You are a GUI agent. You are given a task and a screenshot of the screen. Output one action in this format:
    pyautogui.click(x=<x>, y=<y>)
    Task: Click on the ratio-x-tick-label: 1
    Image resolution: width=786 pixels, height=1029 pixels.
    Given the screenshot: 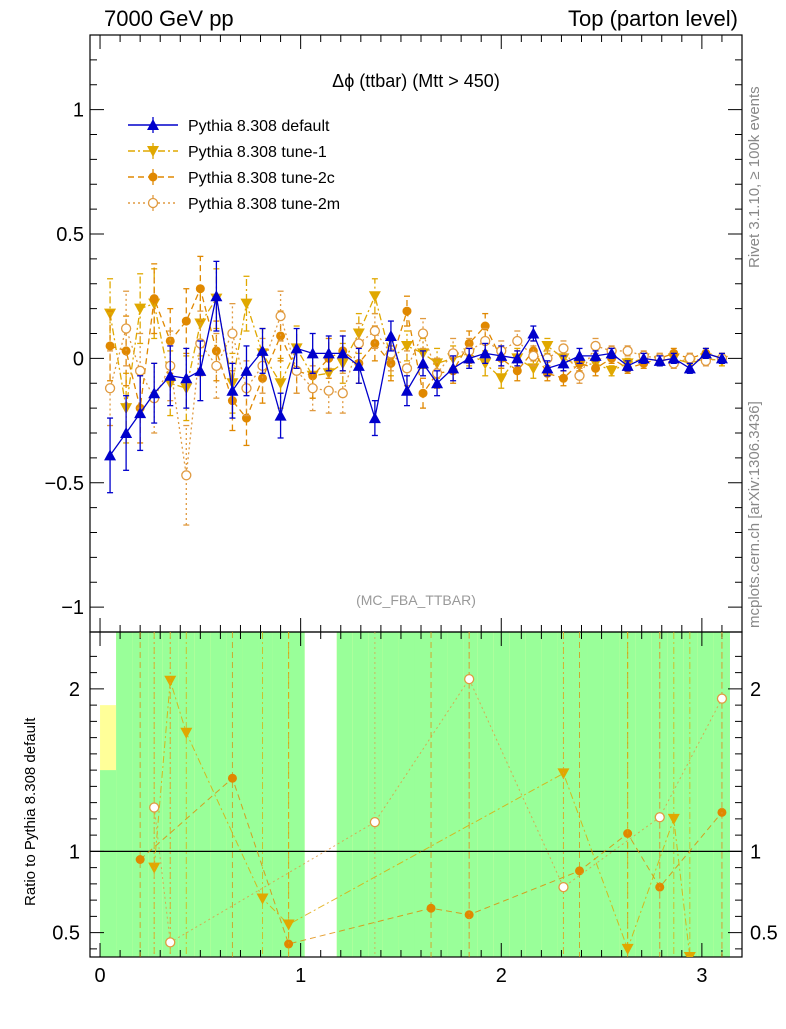 What is the action you would take?
    pyautogui.click(x=300, y=976)
    